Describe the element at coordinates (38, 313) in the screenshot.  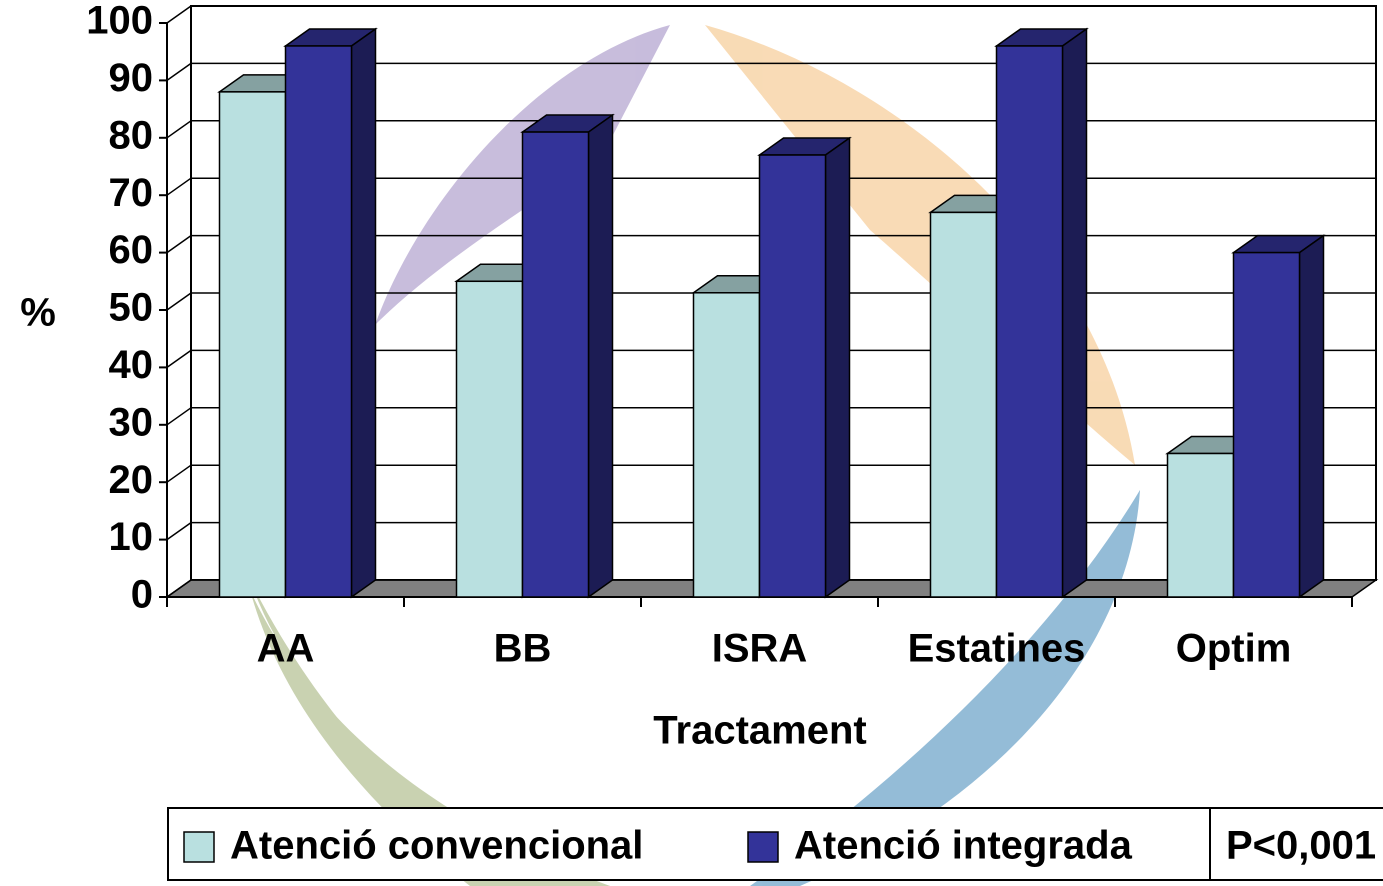
I see `y-axis-label: %` at that location.